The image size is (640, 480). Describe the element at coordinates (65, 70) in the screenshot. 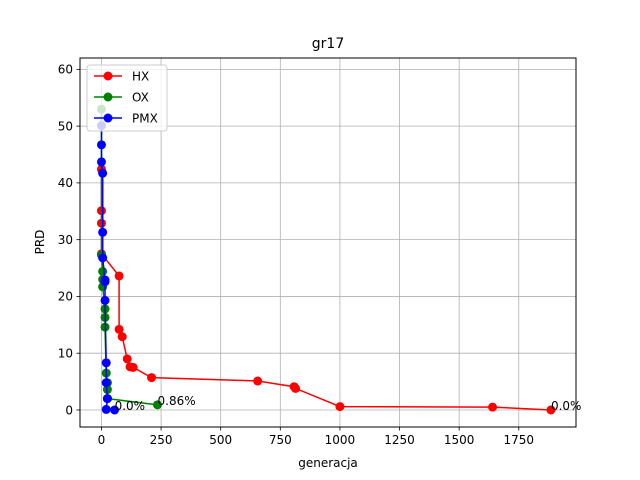

I see `y-tick-label: 60` at that location.